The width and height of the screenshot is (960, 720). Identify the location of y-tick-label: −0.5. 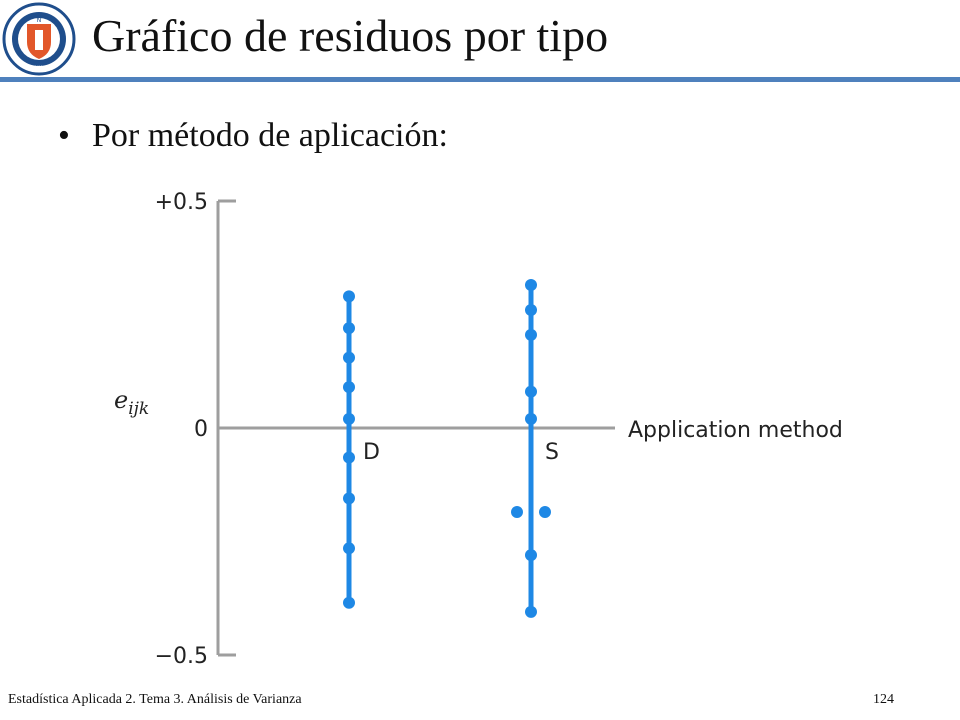
(181, 656).